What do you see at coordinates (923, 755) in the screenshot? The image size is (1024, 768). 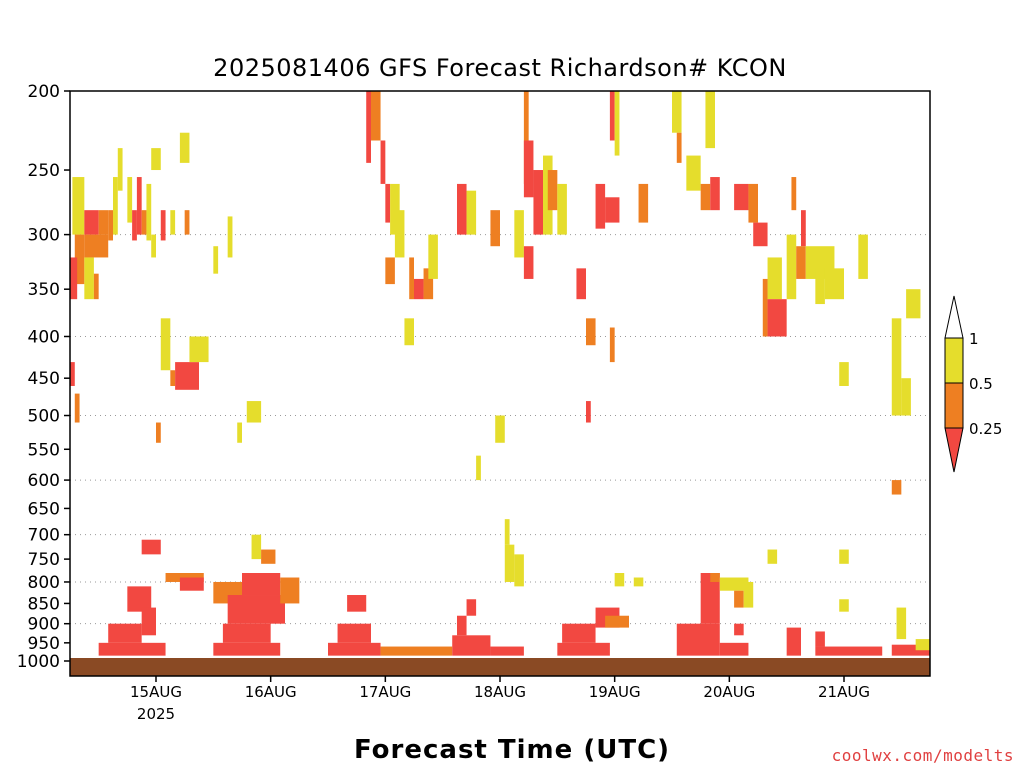 I see `source-credit: coolwx.com/modelts` at bounding box center [923, 755].